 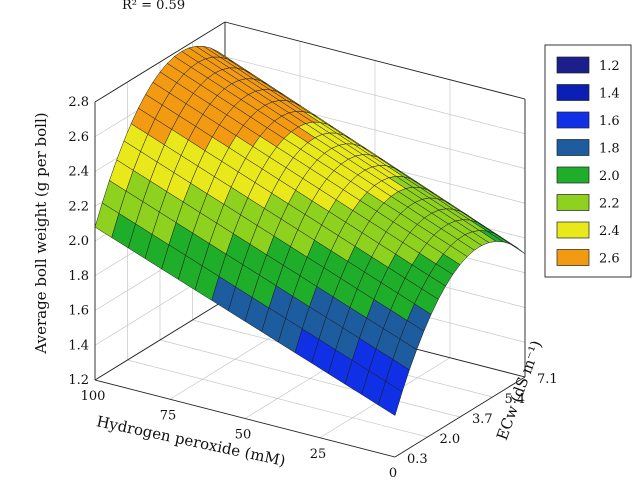 I want to click on legend-label: 2.4, so click(x=609, y=231).